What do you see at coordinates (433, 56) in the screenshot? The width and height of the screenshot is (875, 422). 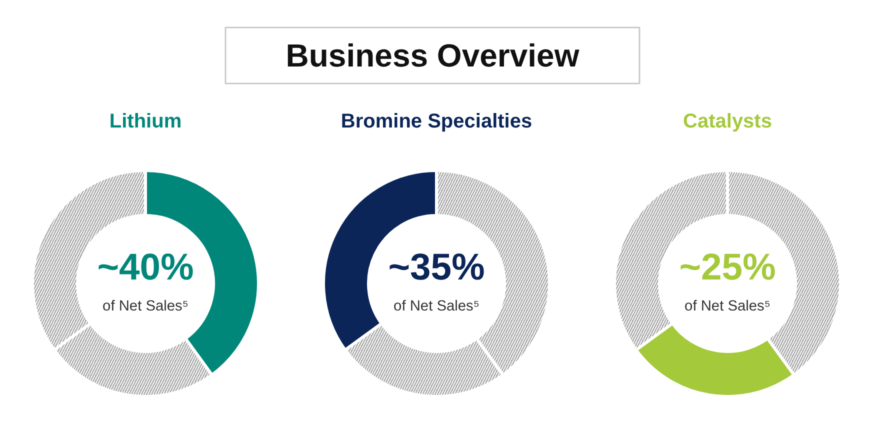 I see `text: Business Overview` at bounding box center [433, 56].